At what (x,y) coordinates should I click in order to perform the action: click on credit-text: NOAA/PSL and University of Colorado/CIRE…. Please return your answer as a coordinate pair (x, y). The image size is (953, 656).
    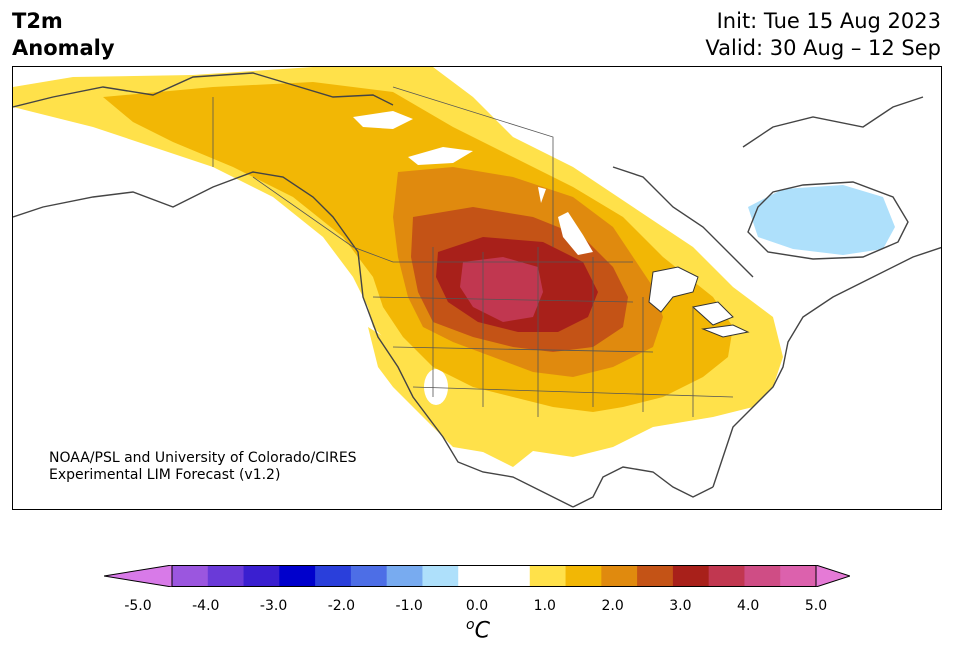
    Looking at the image, I should click on (203, 467).